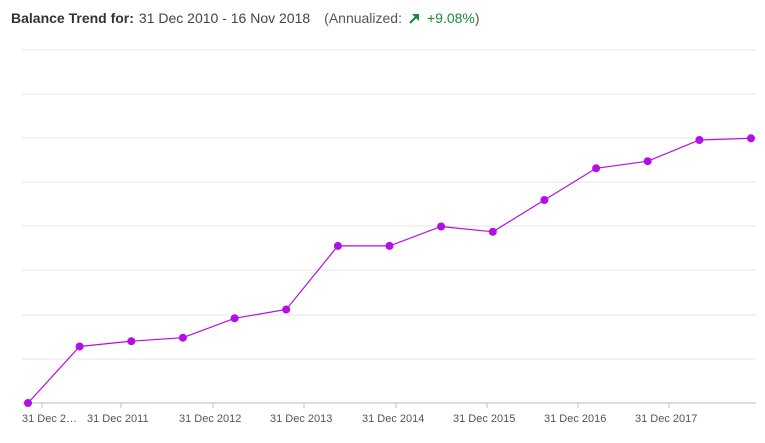  What do you see at coordinates (450, 18) in the screenshot?
I see `annualized-value: +9.08%` at bounding box center [450, 18].